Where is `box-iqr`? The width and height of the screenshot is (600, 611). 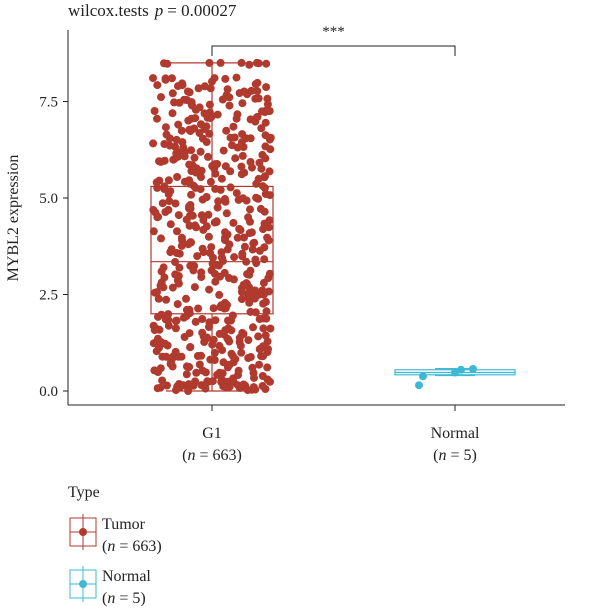
box-iqr is located at coordinates (212, 250).